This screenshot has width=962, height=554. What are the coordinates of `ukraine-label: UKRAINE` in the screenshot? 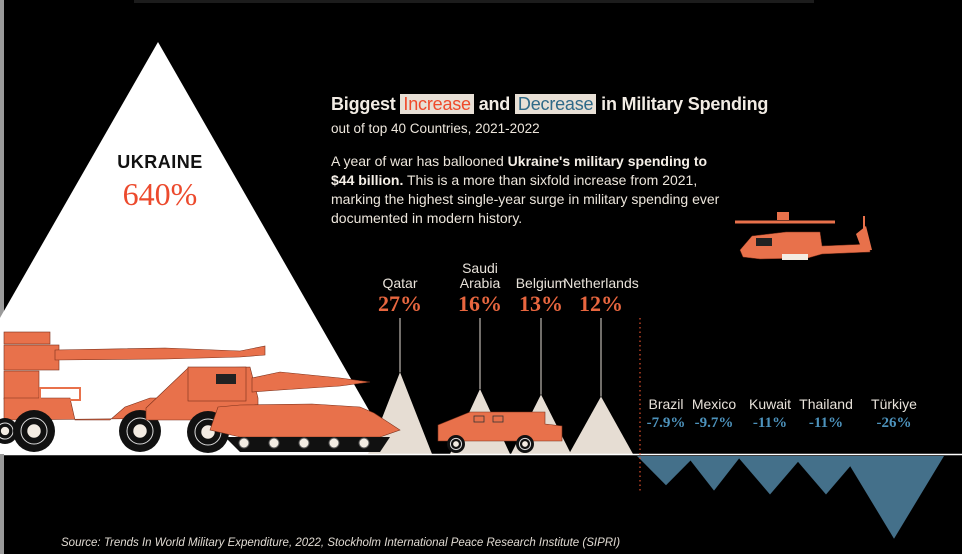 It's located at (160, 162).